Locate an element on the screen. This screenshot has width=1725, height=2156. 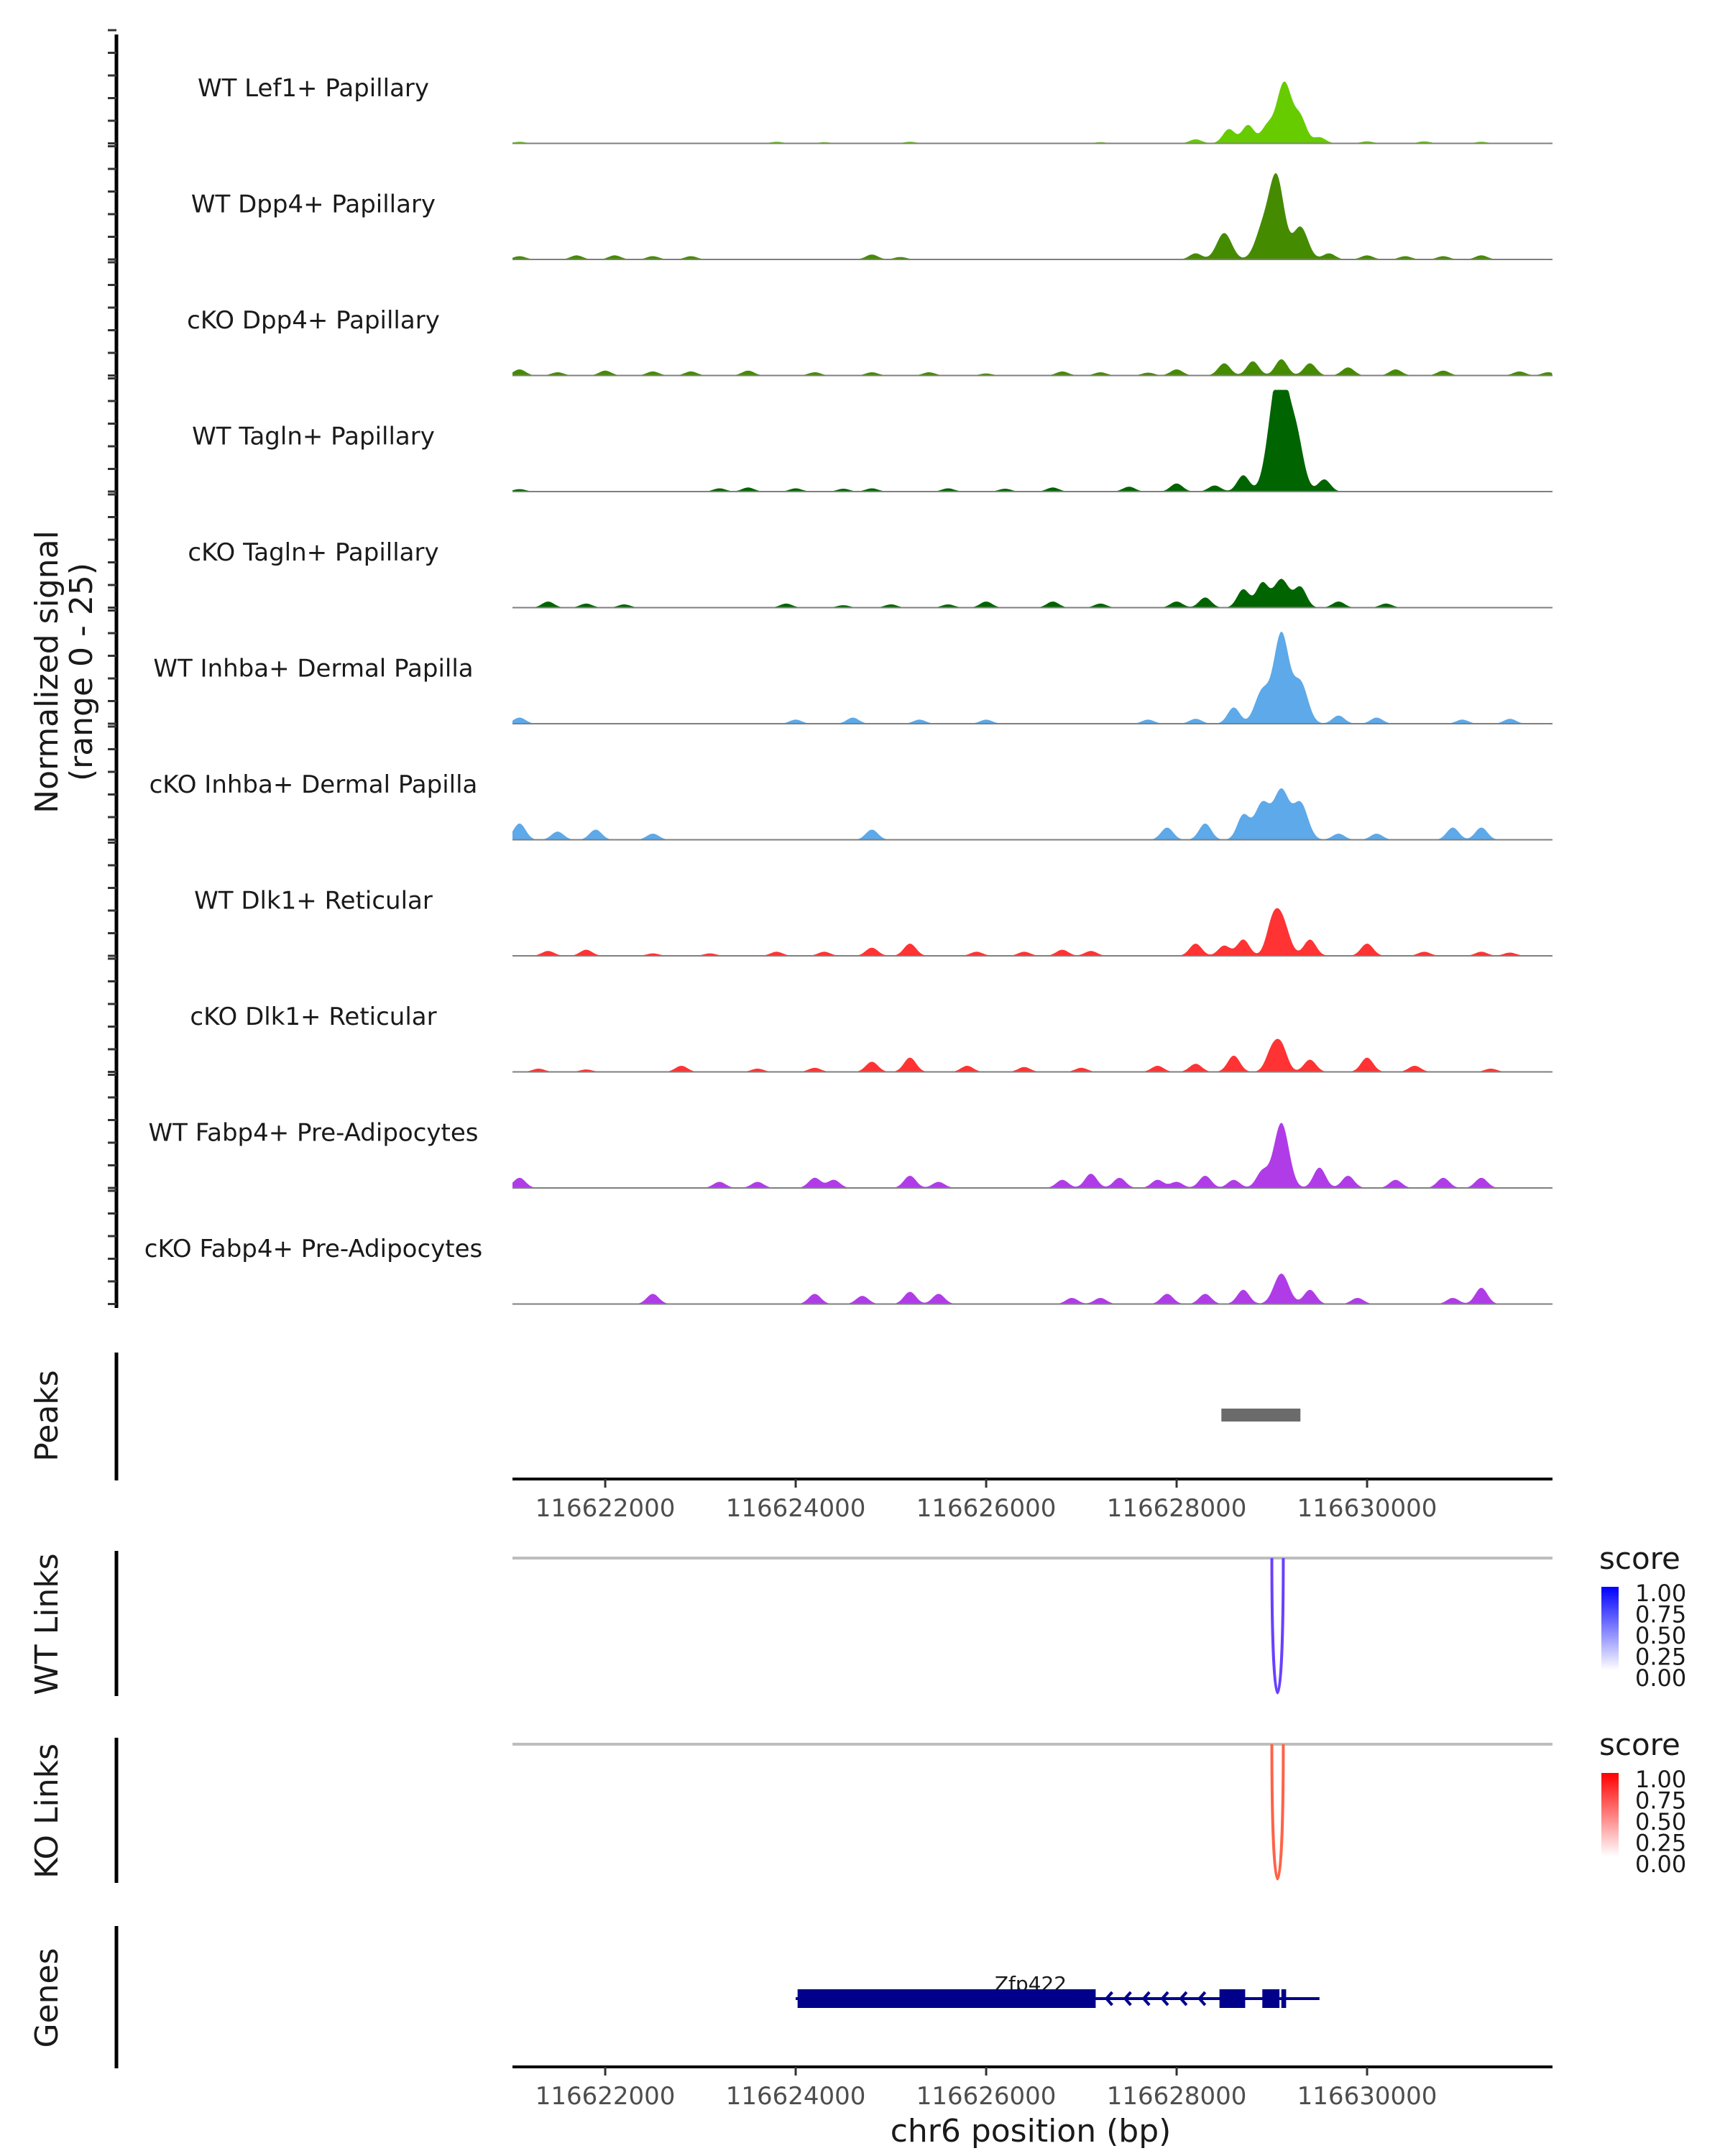
genes-track is located at coordinates (1058, 1998).